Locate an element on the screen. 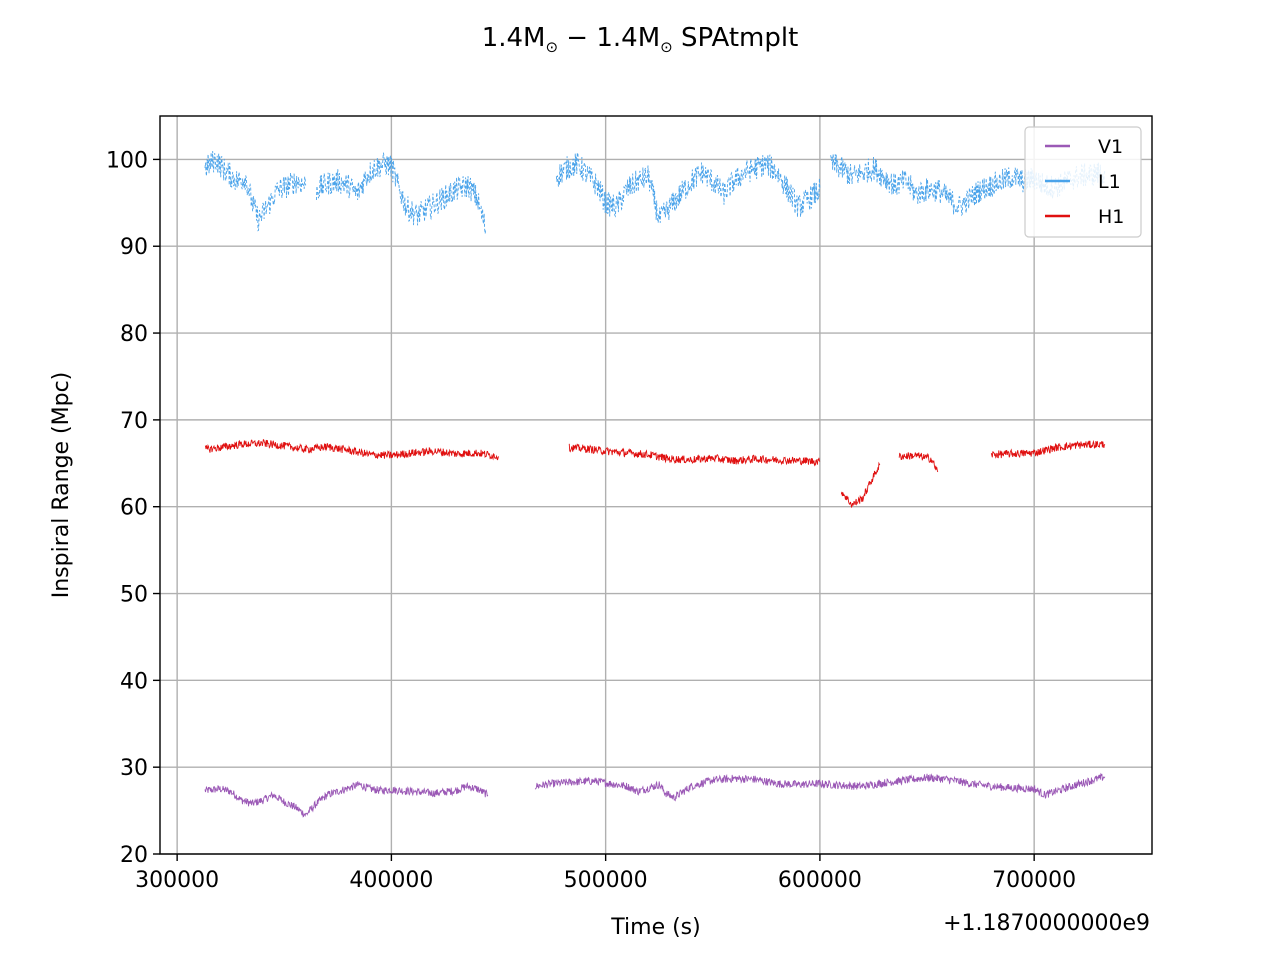  y-tick-label: 90 is located at coordinates (134, 247).